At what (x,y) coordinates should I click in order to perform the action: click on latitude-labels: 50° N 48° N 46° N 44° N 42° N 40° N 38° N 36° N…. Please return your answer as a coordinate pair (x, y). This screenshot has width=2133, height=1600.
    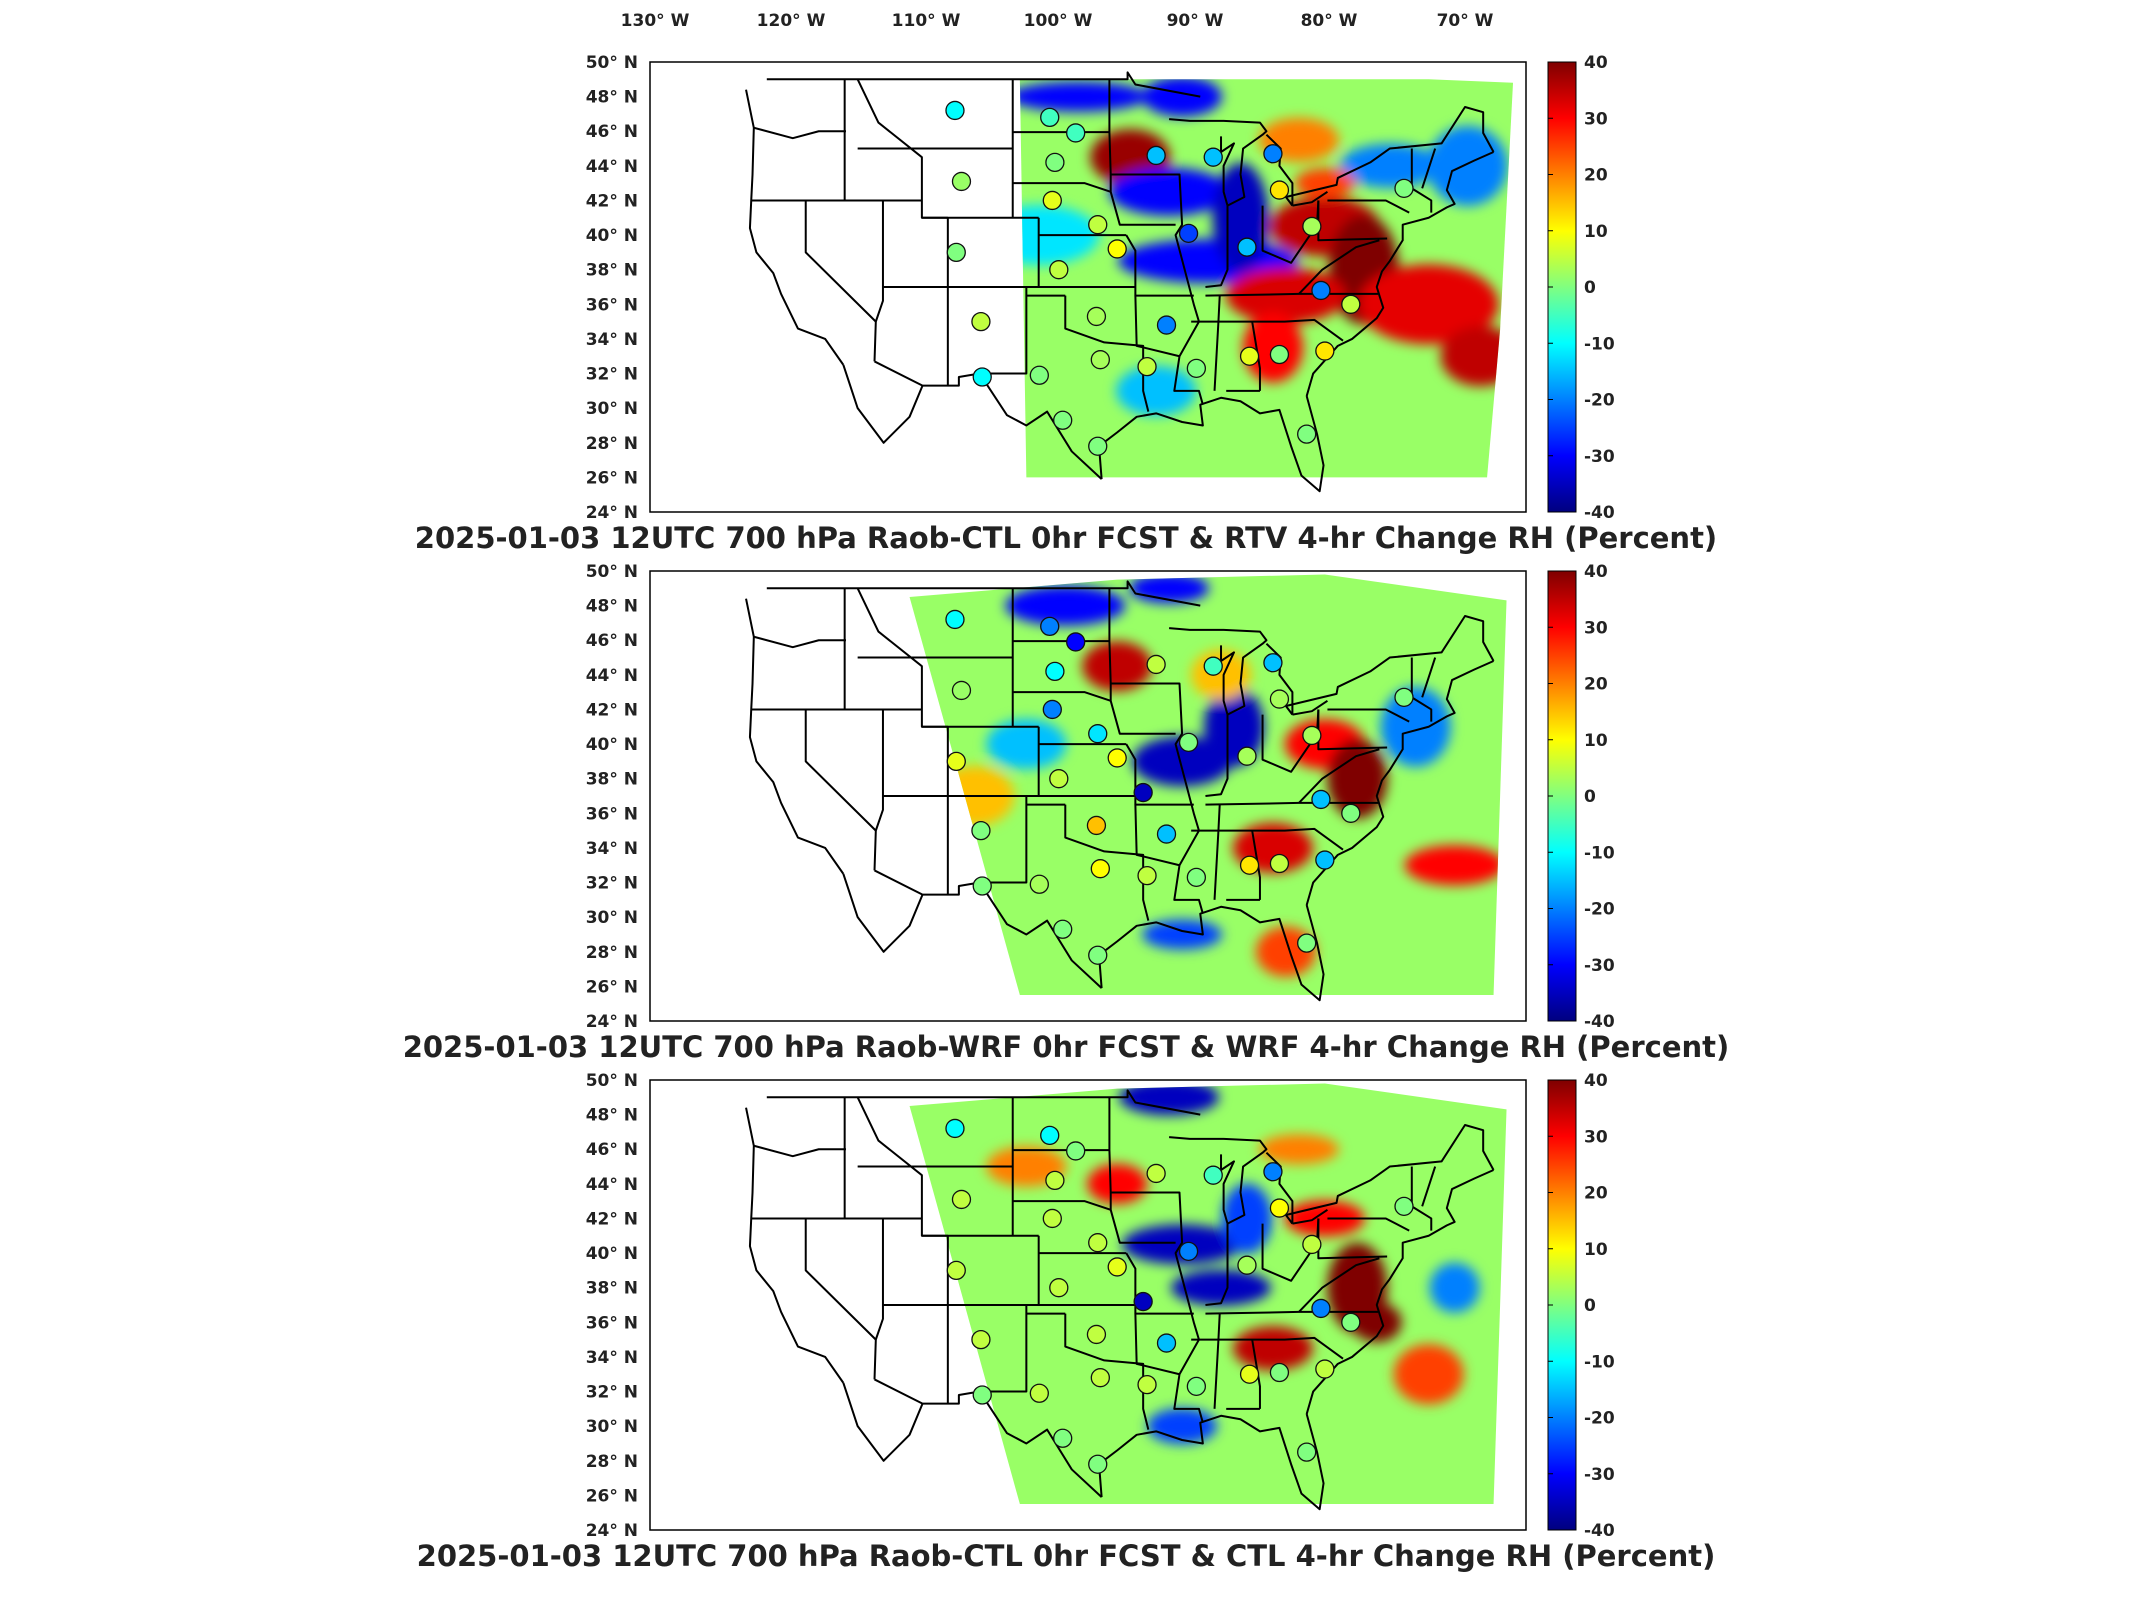
    Looking at the image, I should click on (612, 797).